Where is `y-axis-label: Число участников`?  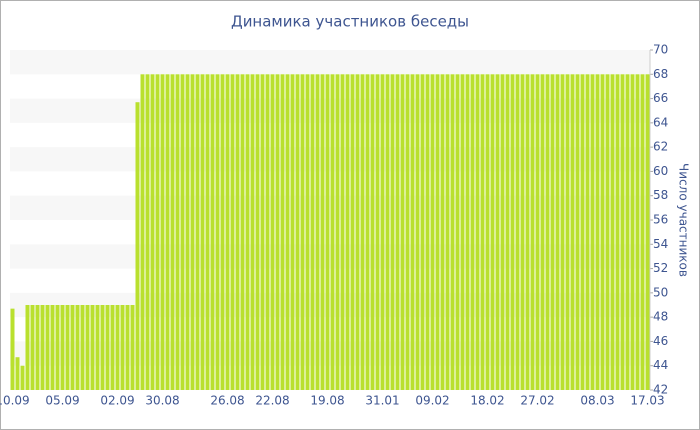 y-axis-label: Число участников is located at coordinates (684, 220).